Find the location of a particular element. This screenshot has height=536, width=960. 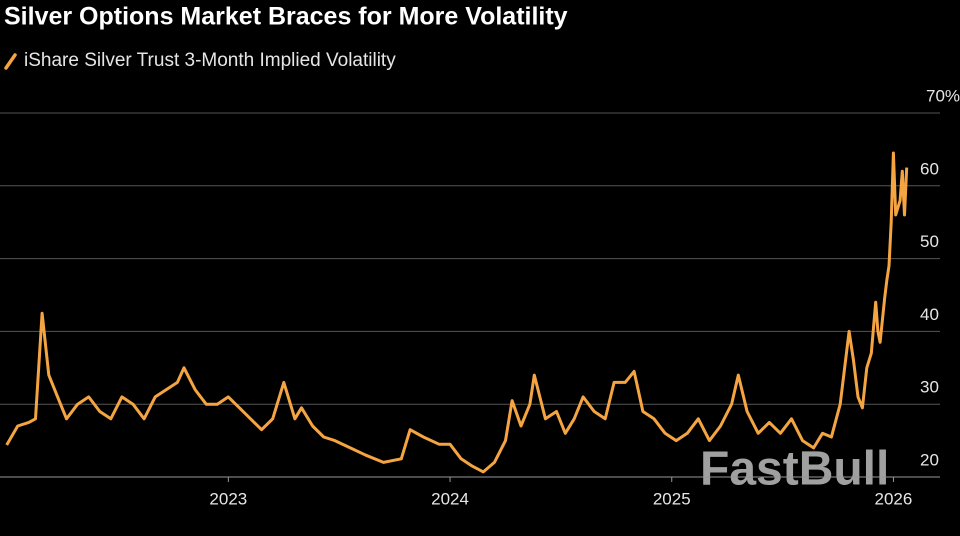

y-tick-label: 30 is located at coordinates (929, 387).